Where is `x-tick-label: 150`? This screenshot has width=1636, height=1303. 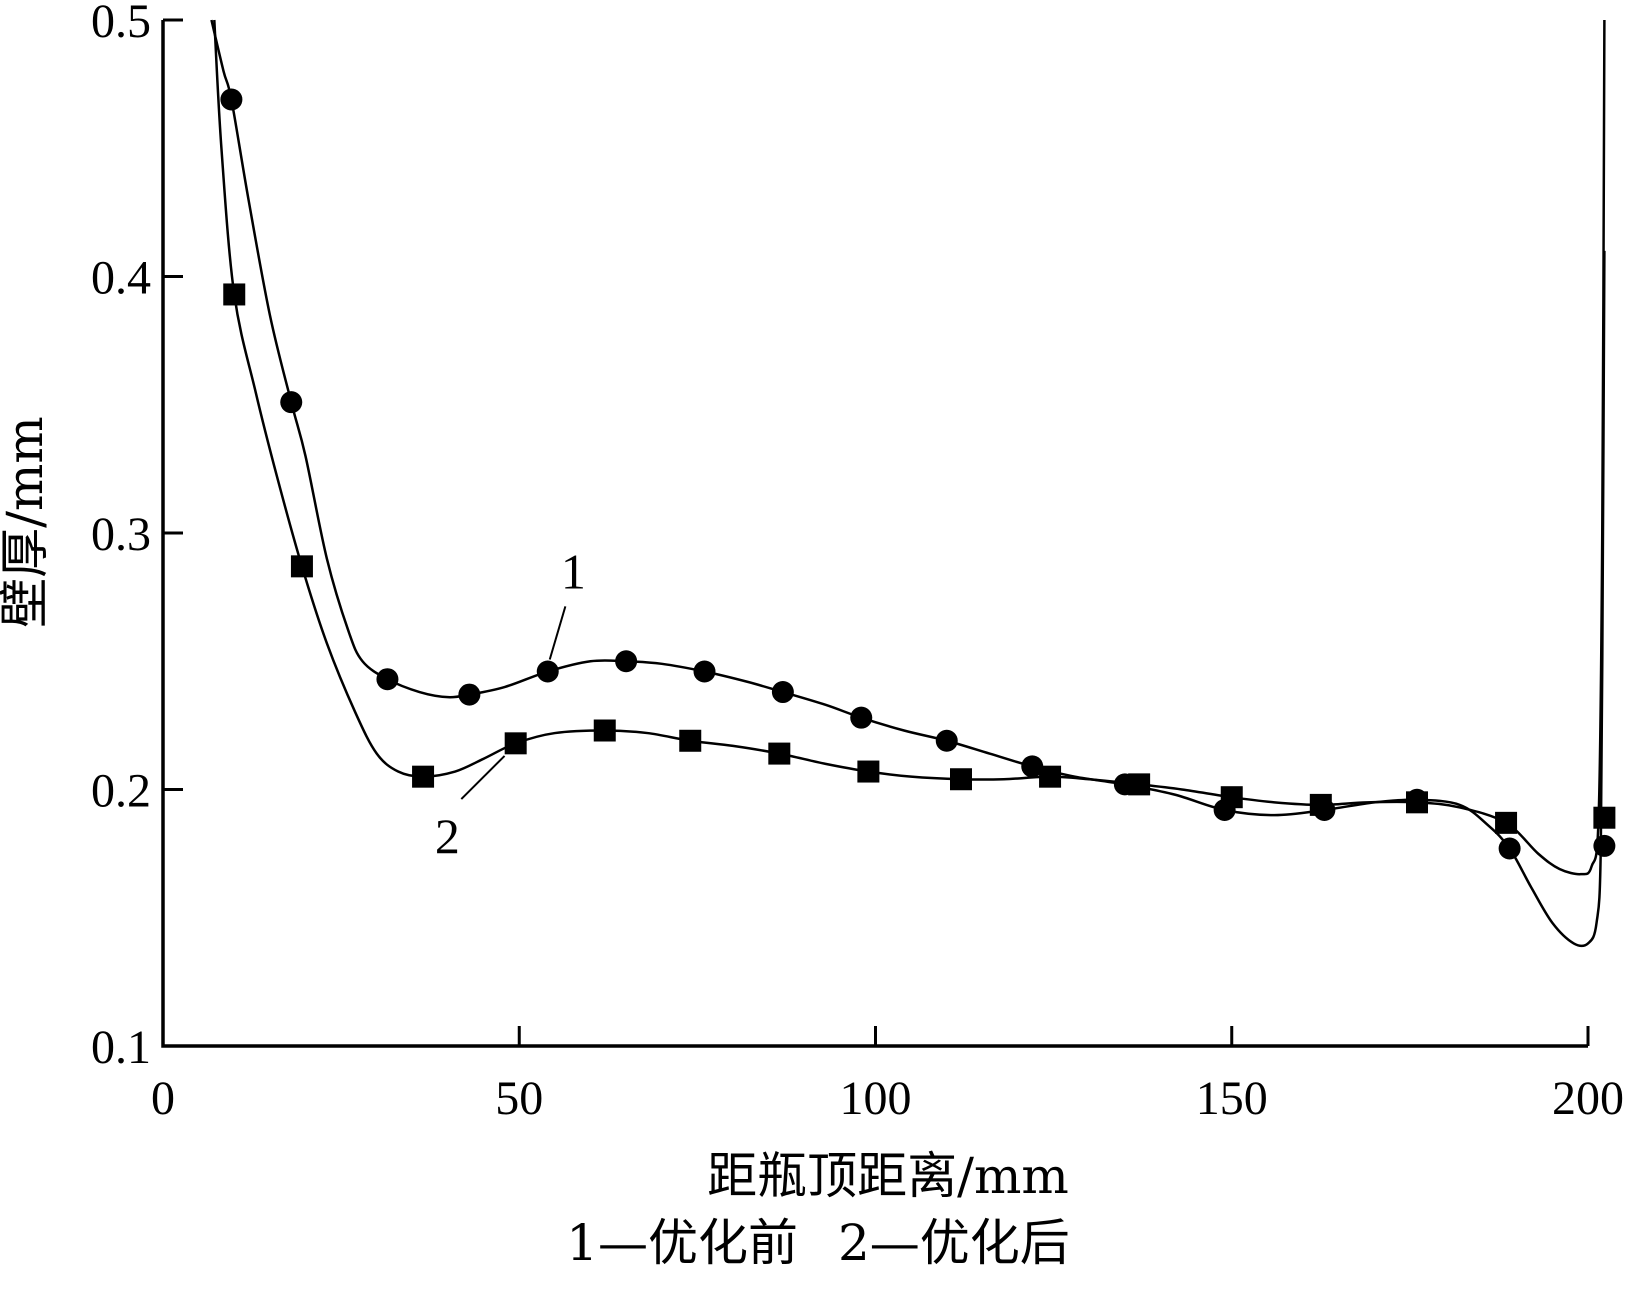 x-tick-label: 150 is located at coordinates (1232, 1098).